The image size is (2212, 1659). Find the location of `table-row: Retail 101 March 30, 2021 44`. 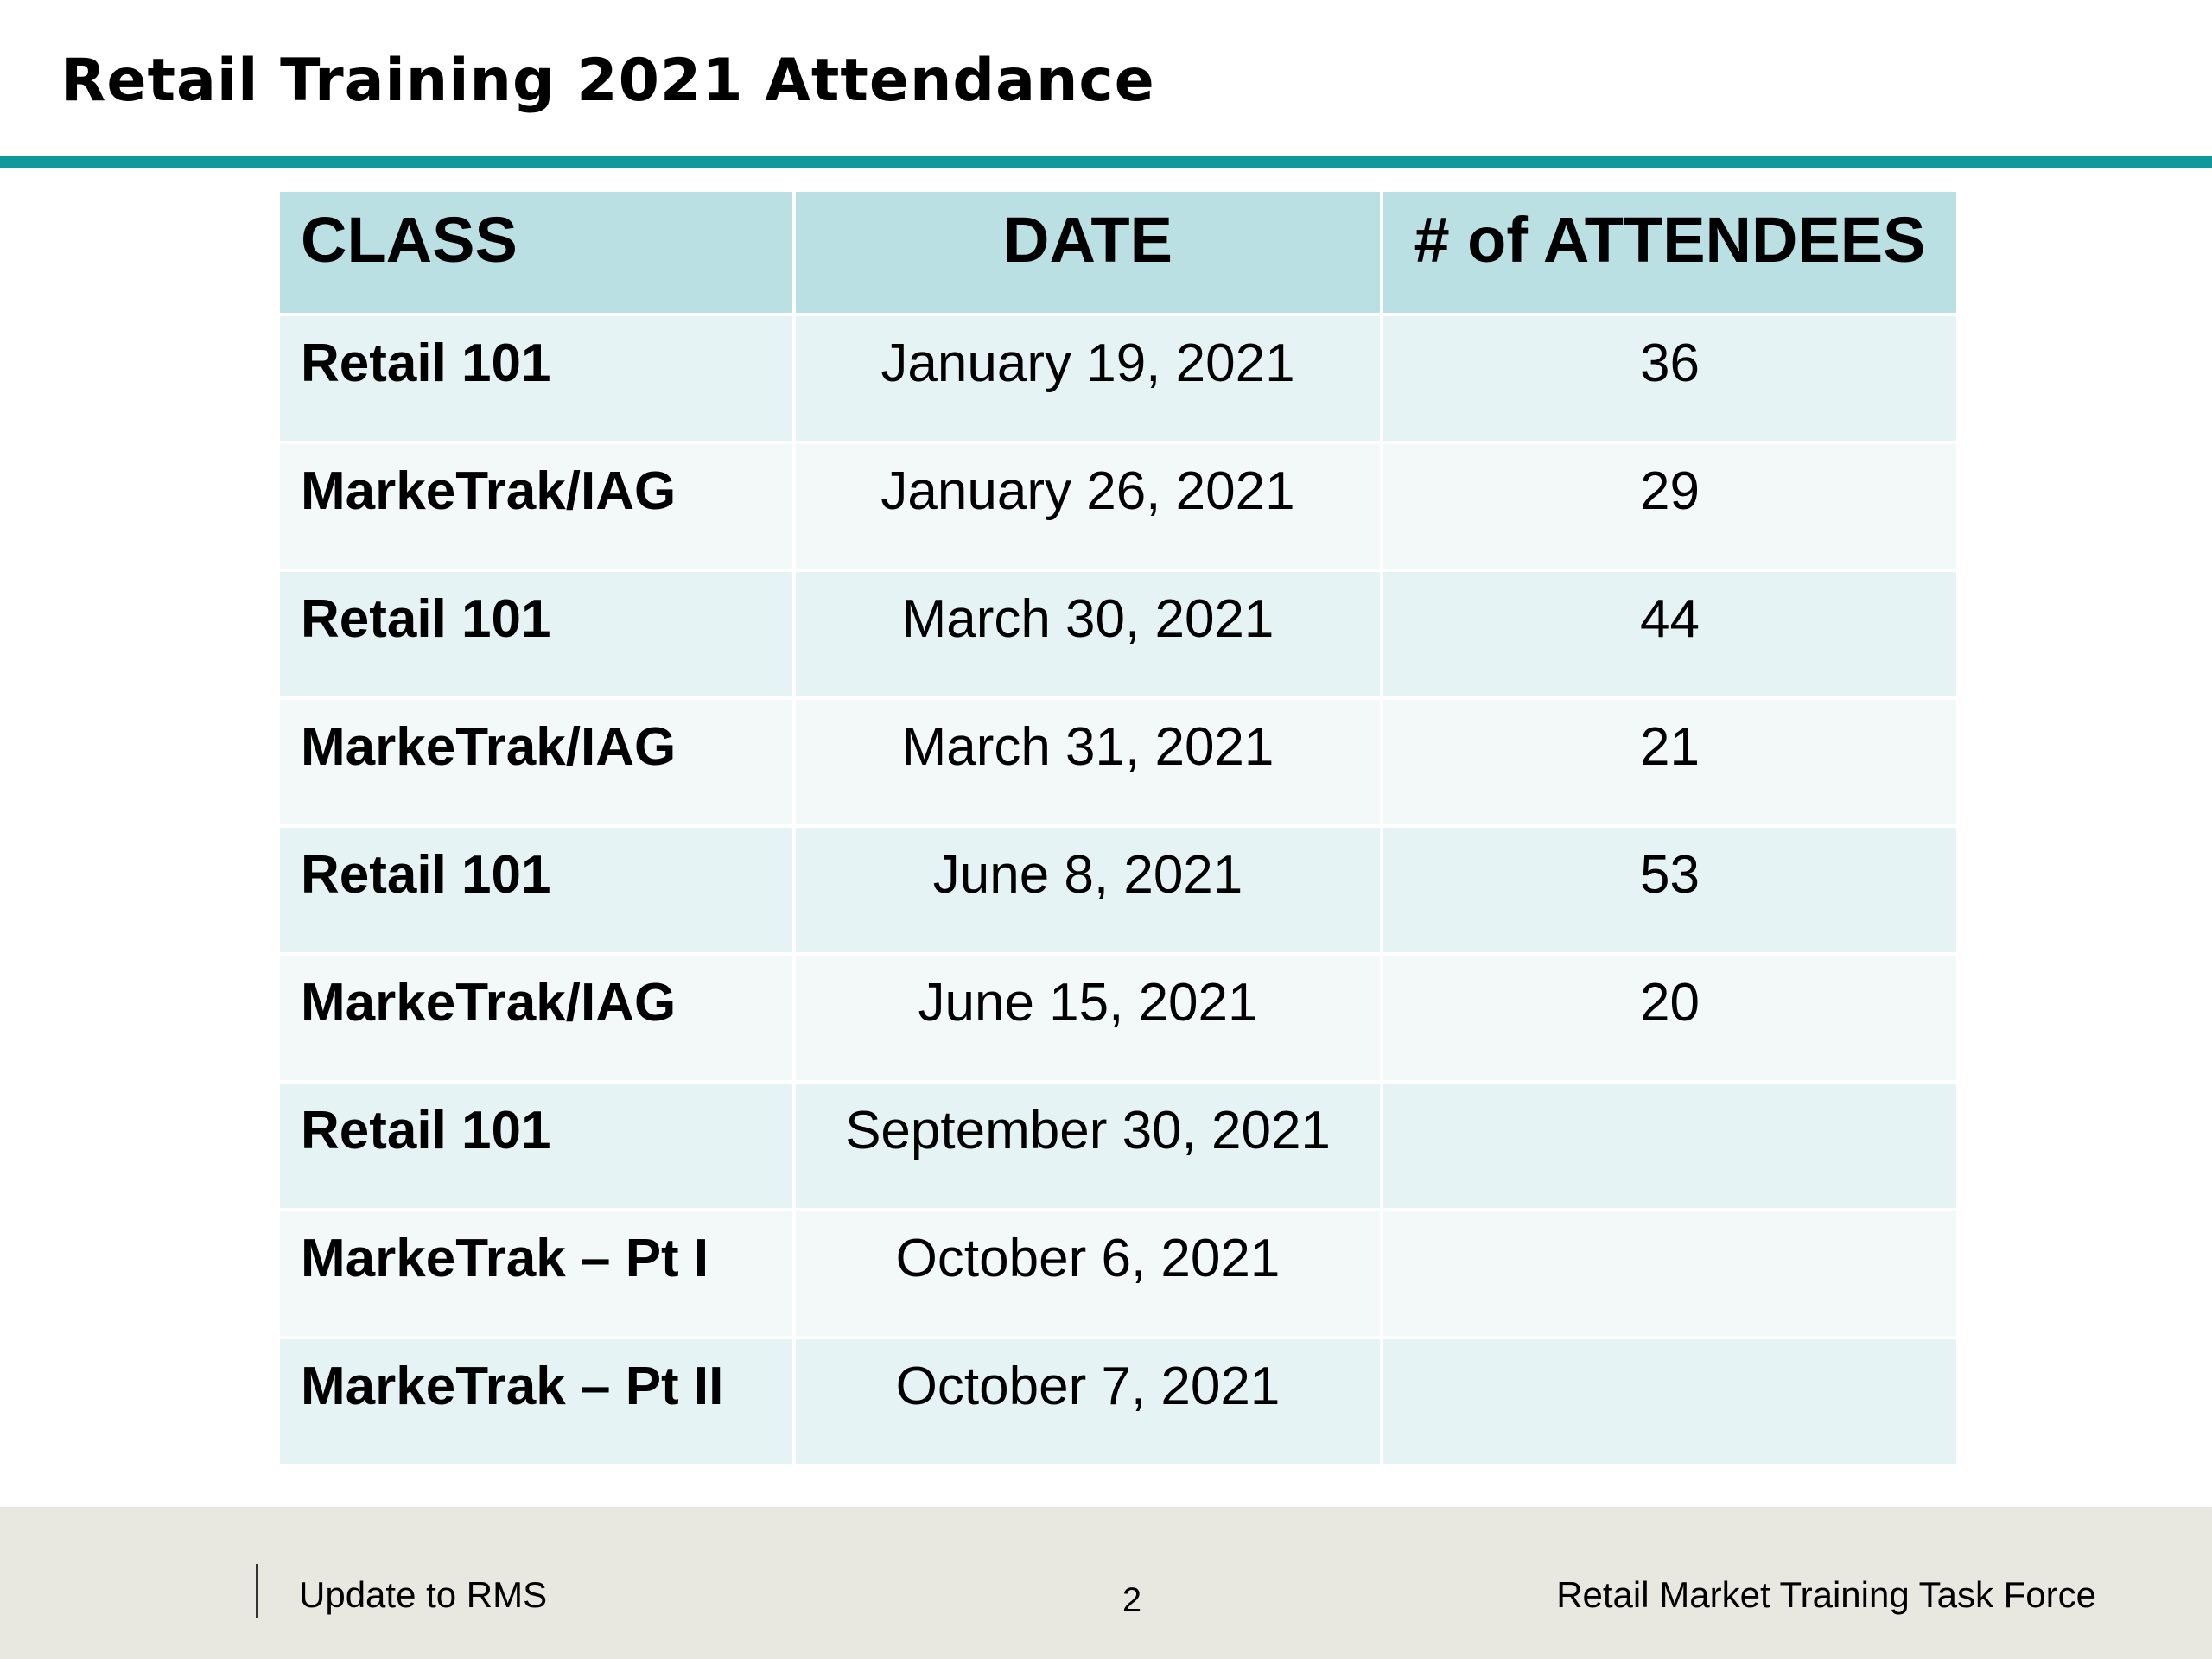

table-row: Retail 101 March 30, 2021 44 is located at coordinates (1118, 634).